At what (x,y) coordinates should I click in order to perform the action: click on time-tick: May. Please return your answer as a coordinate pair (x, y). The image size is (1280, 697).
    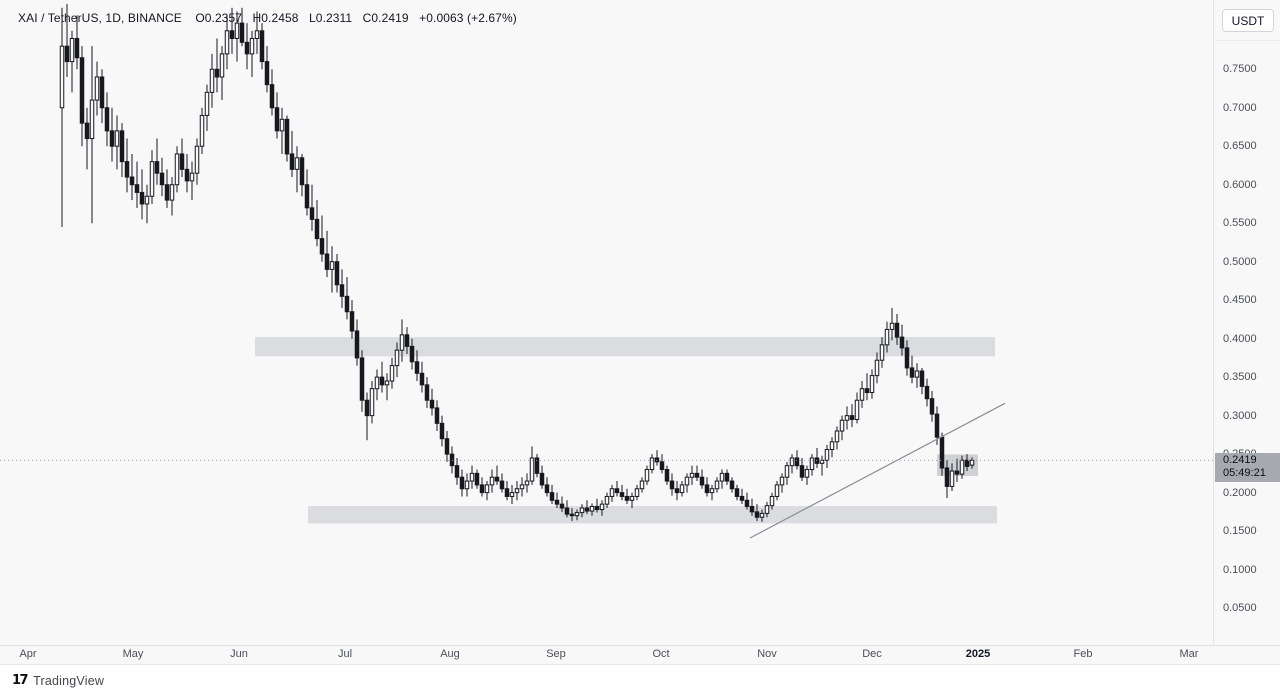
    Looking at the image, I should click on (133, 654).